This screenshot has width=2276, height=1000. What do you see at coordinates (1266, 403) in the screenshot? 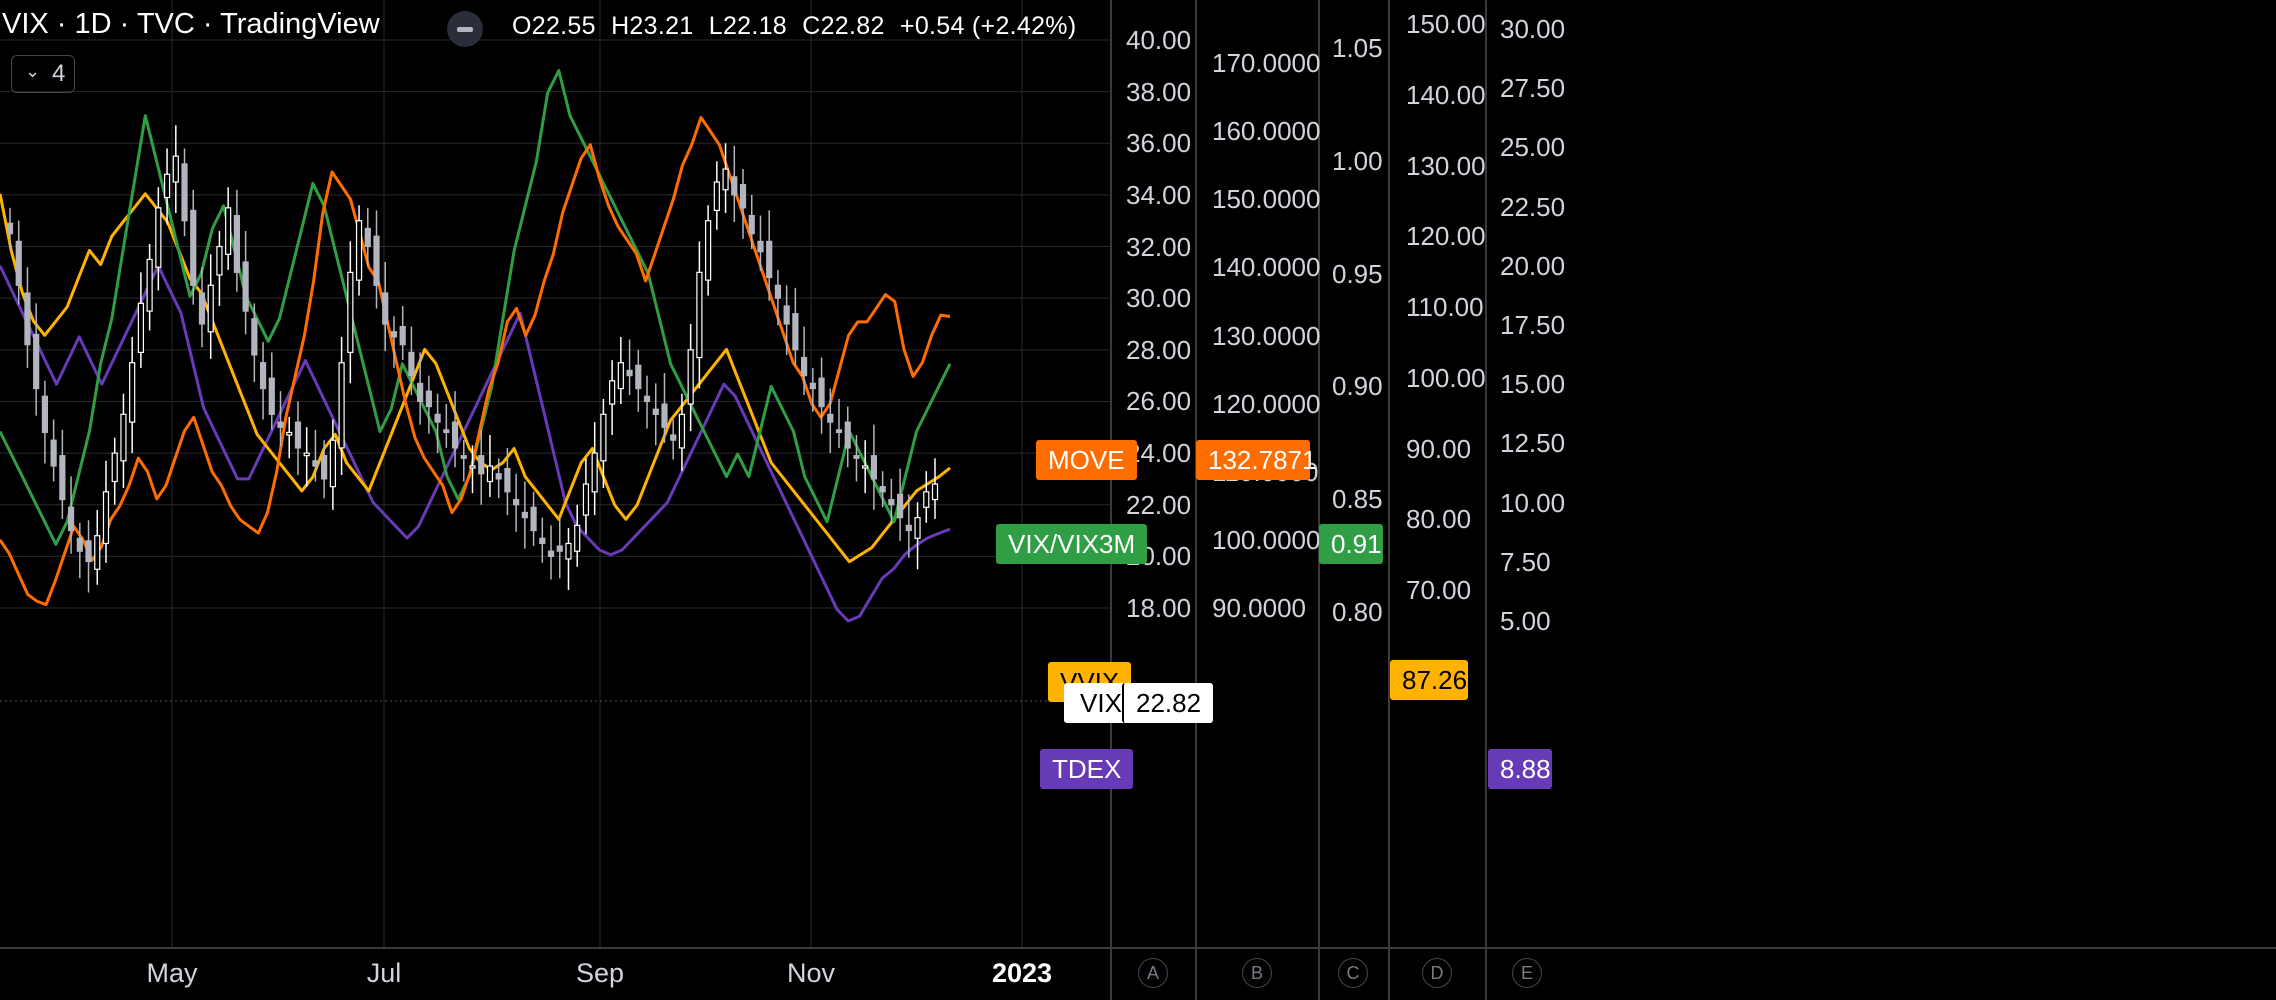
I see `price-label-b: 120.0000` at bounding box center [1266, 403].